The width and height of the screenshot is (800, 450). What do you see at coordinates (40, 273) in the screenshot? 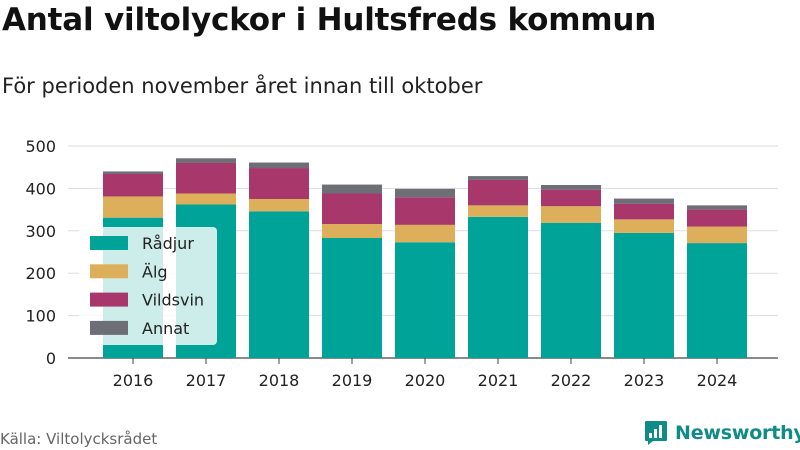
I see `y-tick-label: 200` at bounding box center [40, 273].